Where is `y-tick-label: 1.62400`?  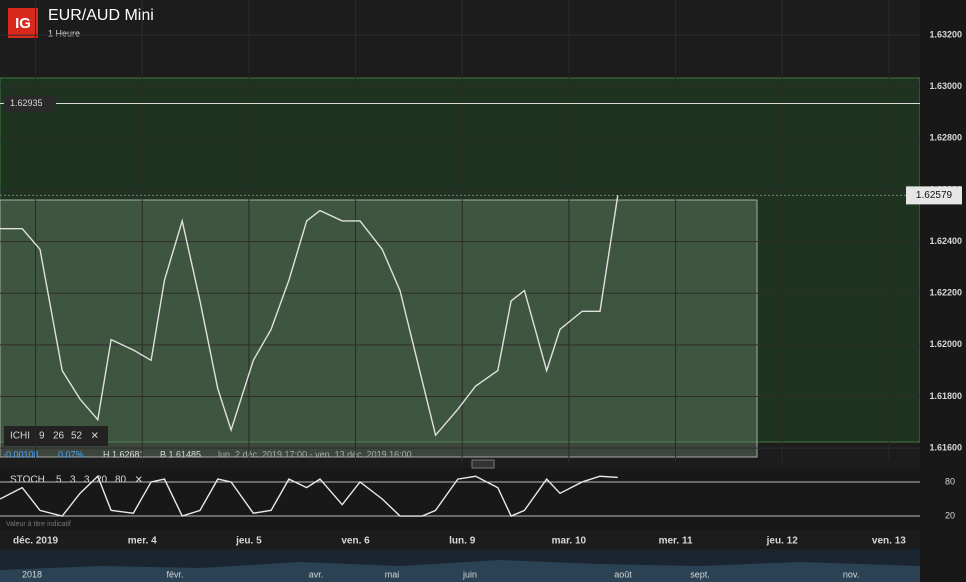 y-tick-label: 1.62400 is located at coordinates (945, 241).